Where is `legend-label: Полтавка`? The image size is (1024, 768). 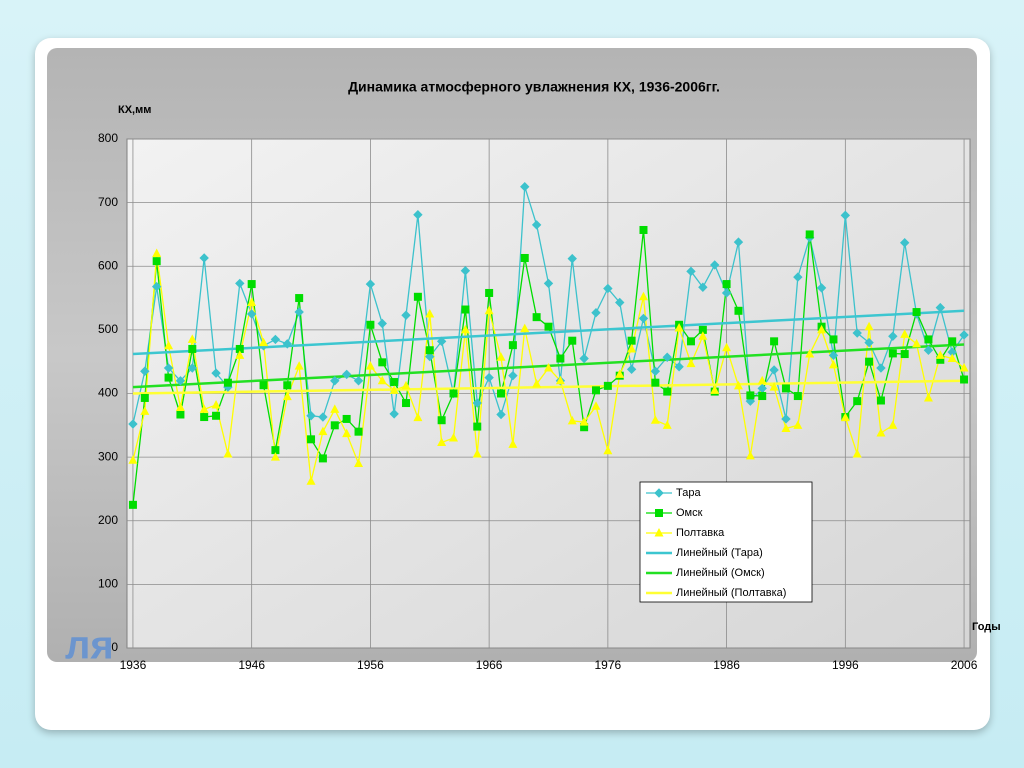 legend-label: Полтавка is located at coordinates (700, 533).